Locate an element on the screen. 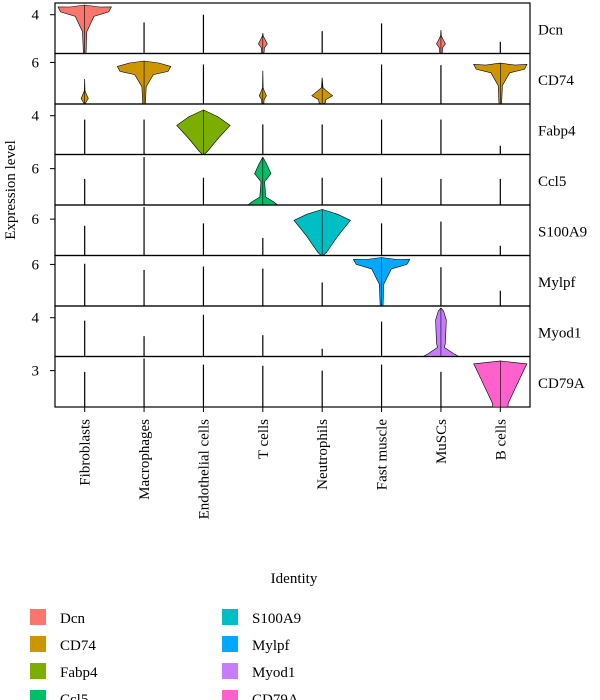 Image resolution: width=600 pixels, height=700 pixels. x-tick-label: Macrophages is located at coordinates (145, 459).